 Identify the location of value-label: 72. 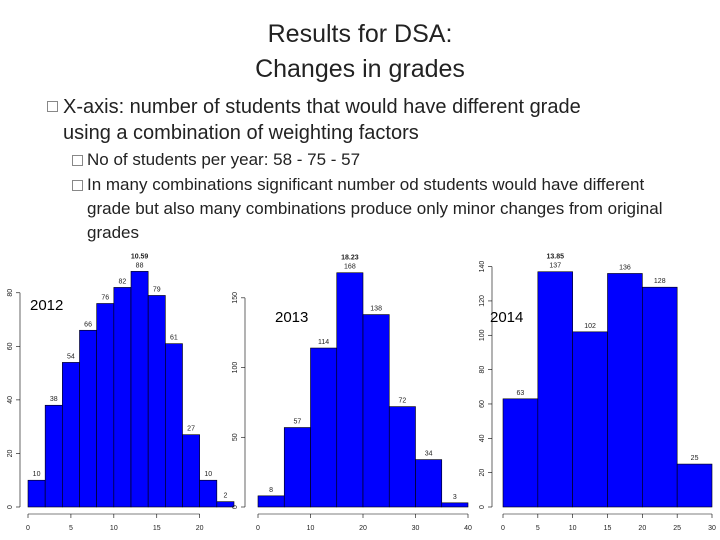
(402, 401).